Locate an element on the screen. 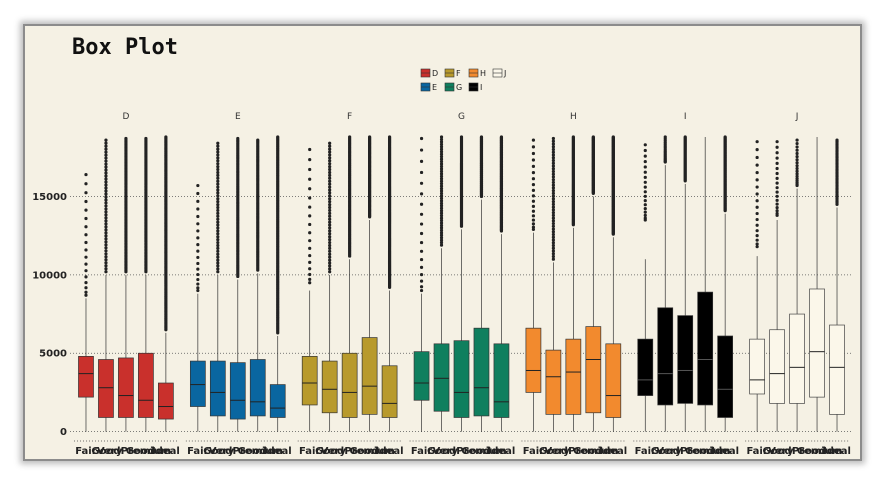 This screenshot has height=479, width=879. facet-label: J is located at coordinates (797, 117).